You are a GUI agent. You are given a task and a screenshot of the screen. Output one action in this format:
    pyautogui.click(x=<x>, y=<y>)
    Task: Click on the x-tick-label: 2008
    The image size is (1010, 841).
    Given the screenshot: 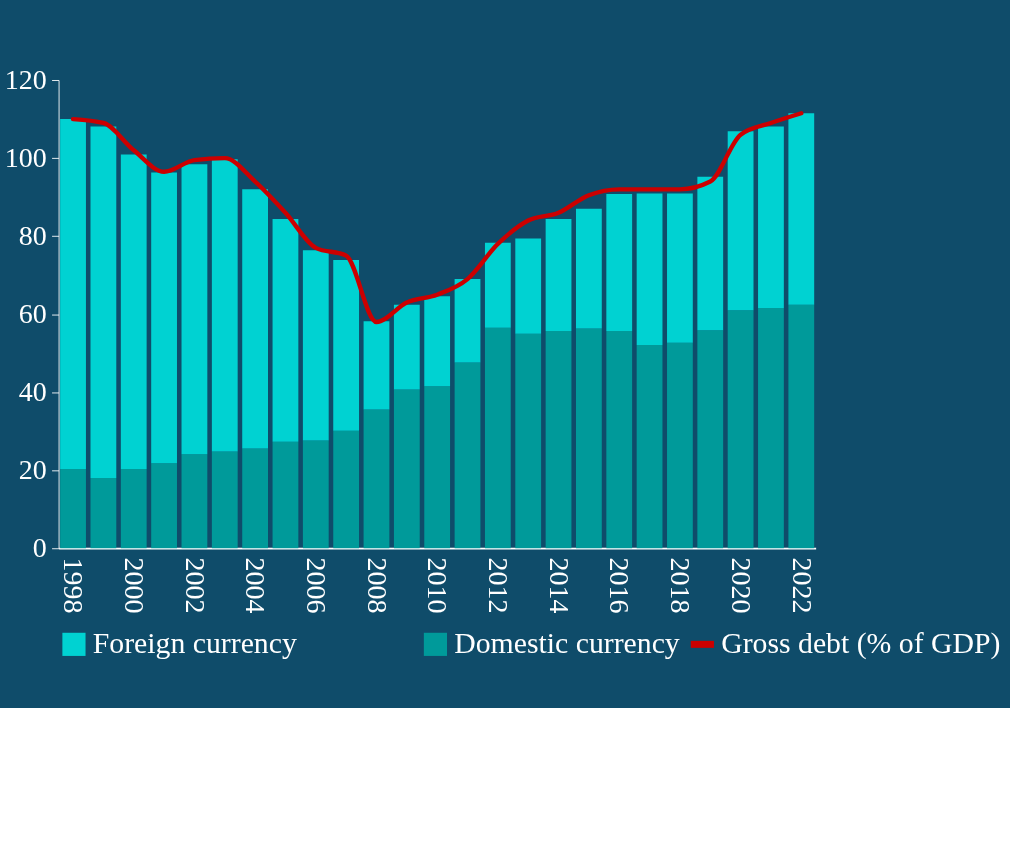 What is the action you would take?
    pyautogui.click(x=377, y=585)
    